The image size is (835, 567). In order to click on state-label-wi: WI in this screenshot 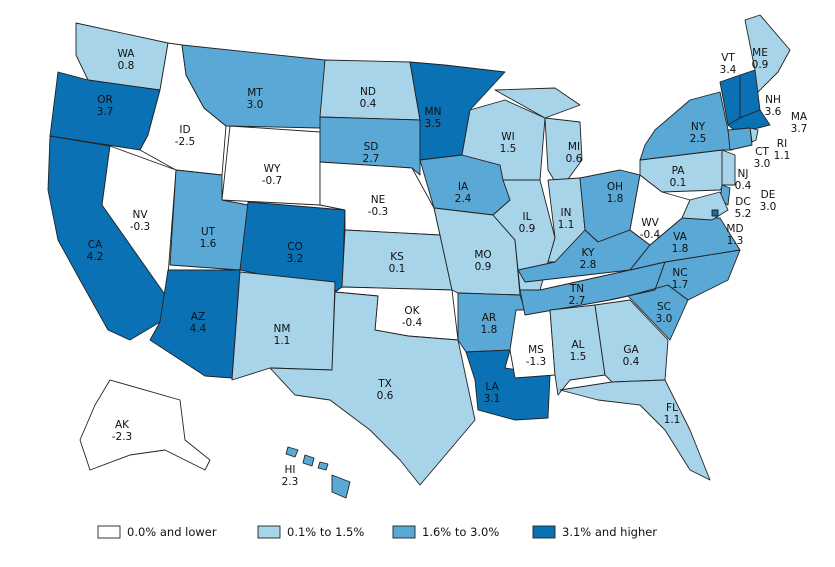, I will do `click(507, 137)`.